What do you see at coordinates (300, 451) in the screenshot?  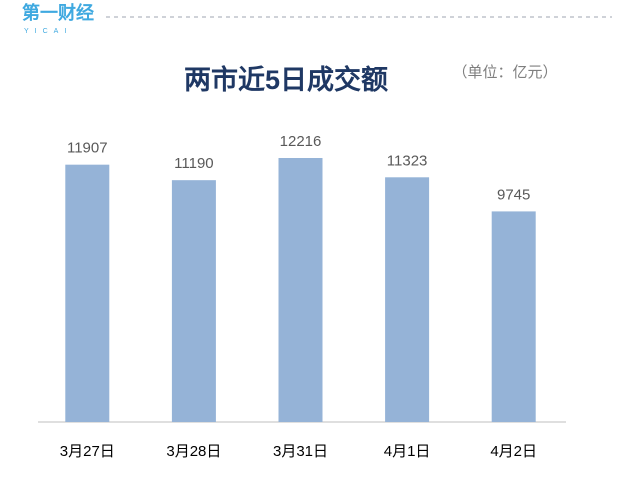 I see `x-tick-label: 3月31日` at bounding box center [300, 451].